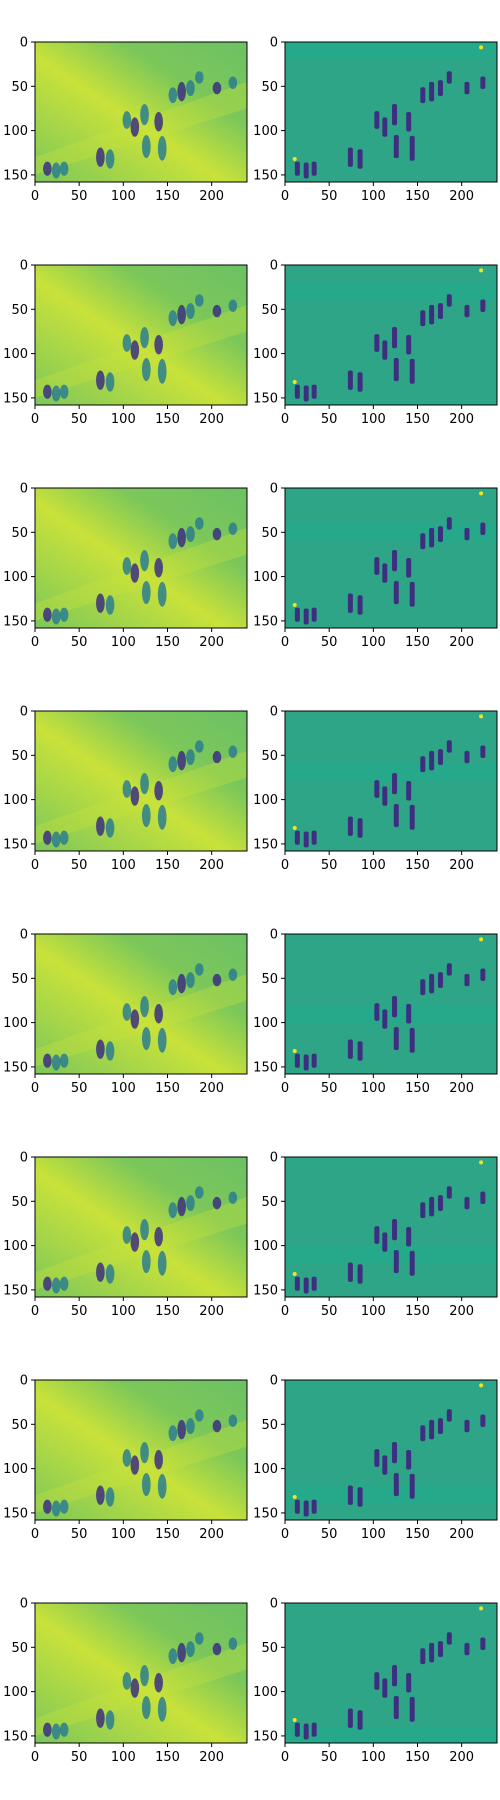 The height and width of the screenshot is (1800, 500). I want to click on heatmap-panel-difference-row-5: 0 50 100 150 200 0 50 100 150, so click(375, 1012).